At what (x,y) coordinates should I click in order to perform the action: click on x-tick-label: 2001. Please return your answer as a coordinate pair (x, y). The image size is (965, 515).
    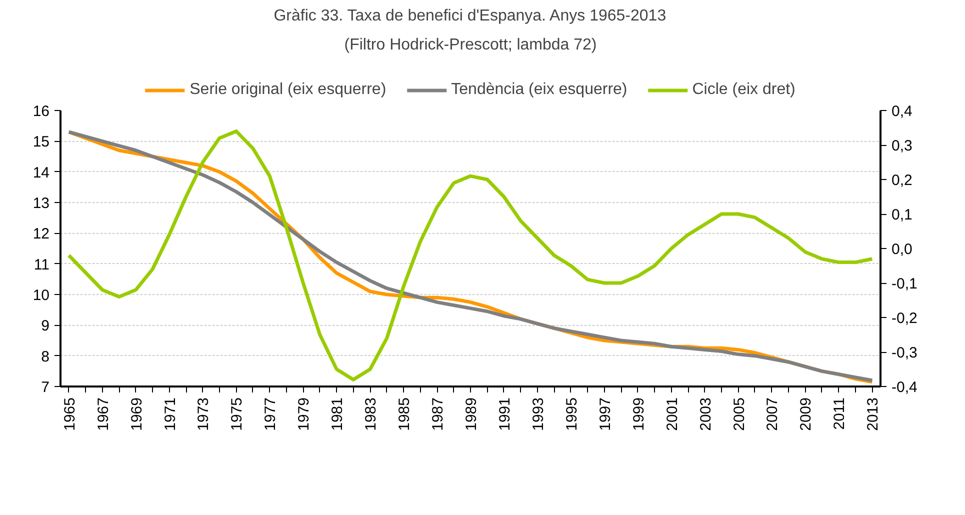
    Looking at the image, I should click on (672, 414).